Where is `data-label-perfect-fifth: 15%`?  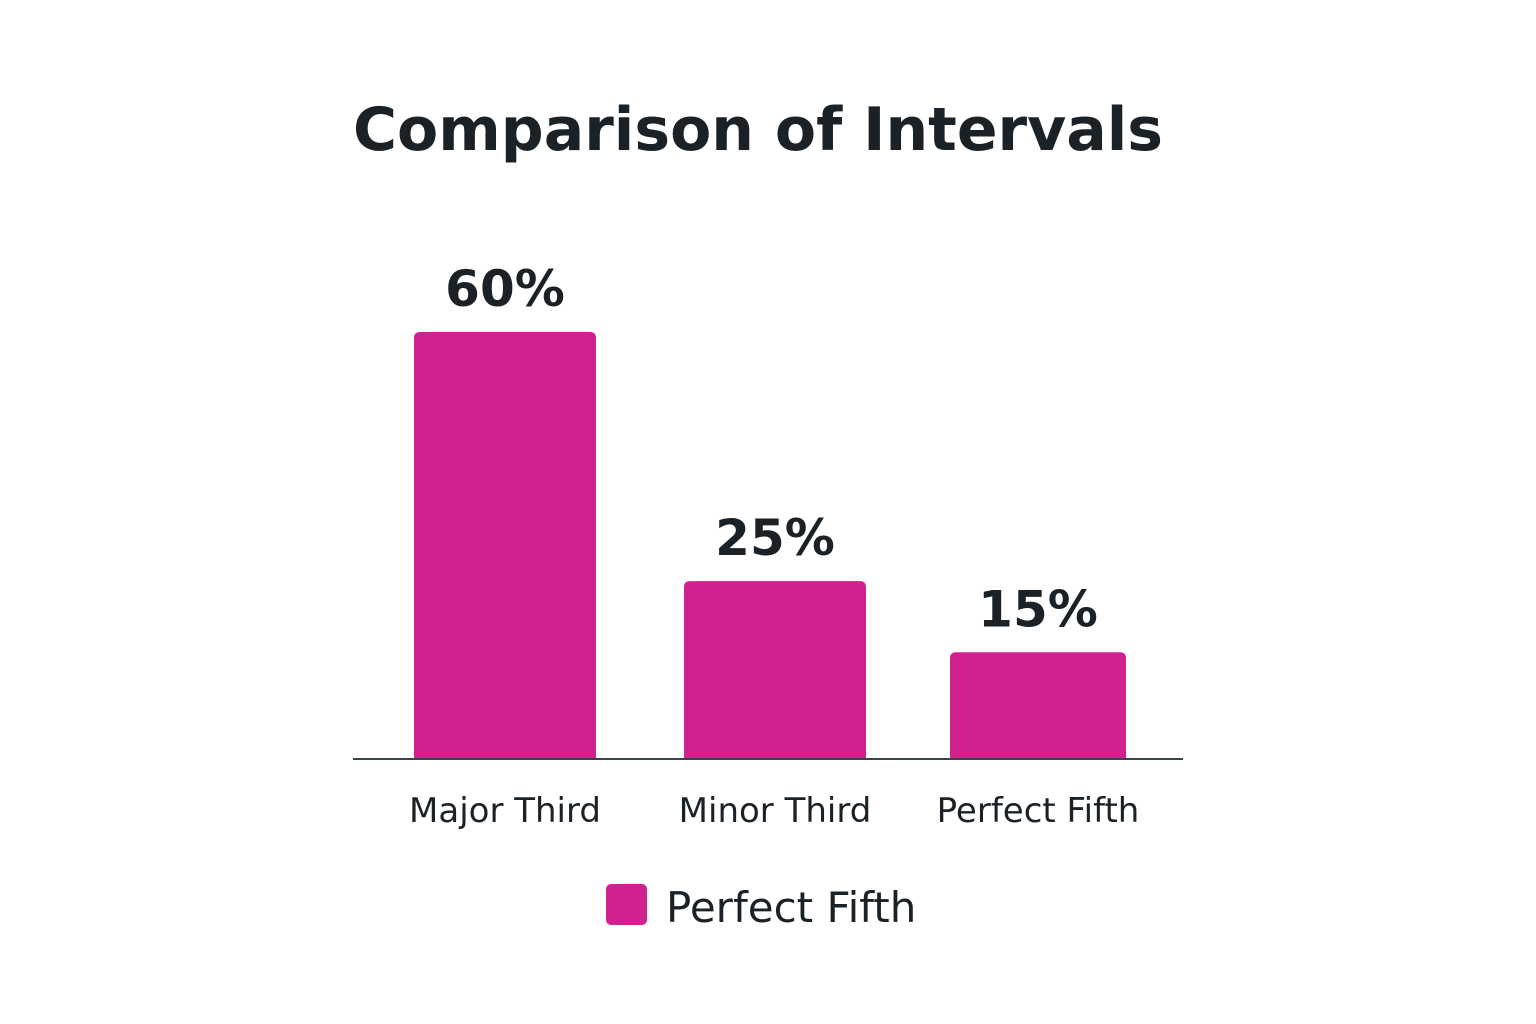 data-label-perfect-fifth: 15% is located at coordinates (1038, 609).